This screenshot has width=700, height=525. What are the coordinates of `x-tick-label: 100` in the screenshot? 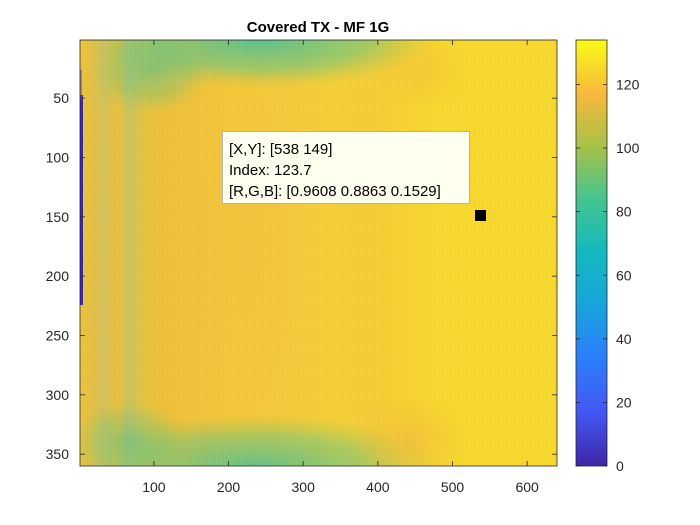 It's located at (154, 487).